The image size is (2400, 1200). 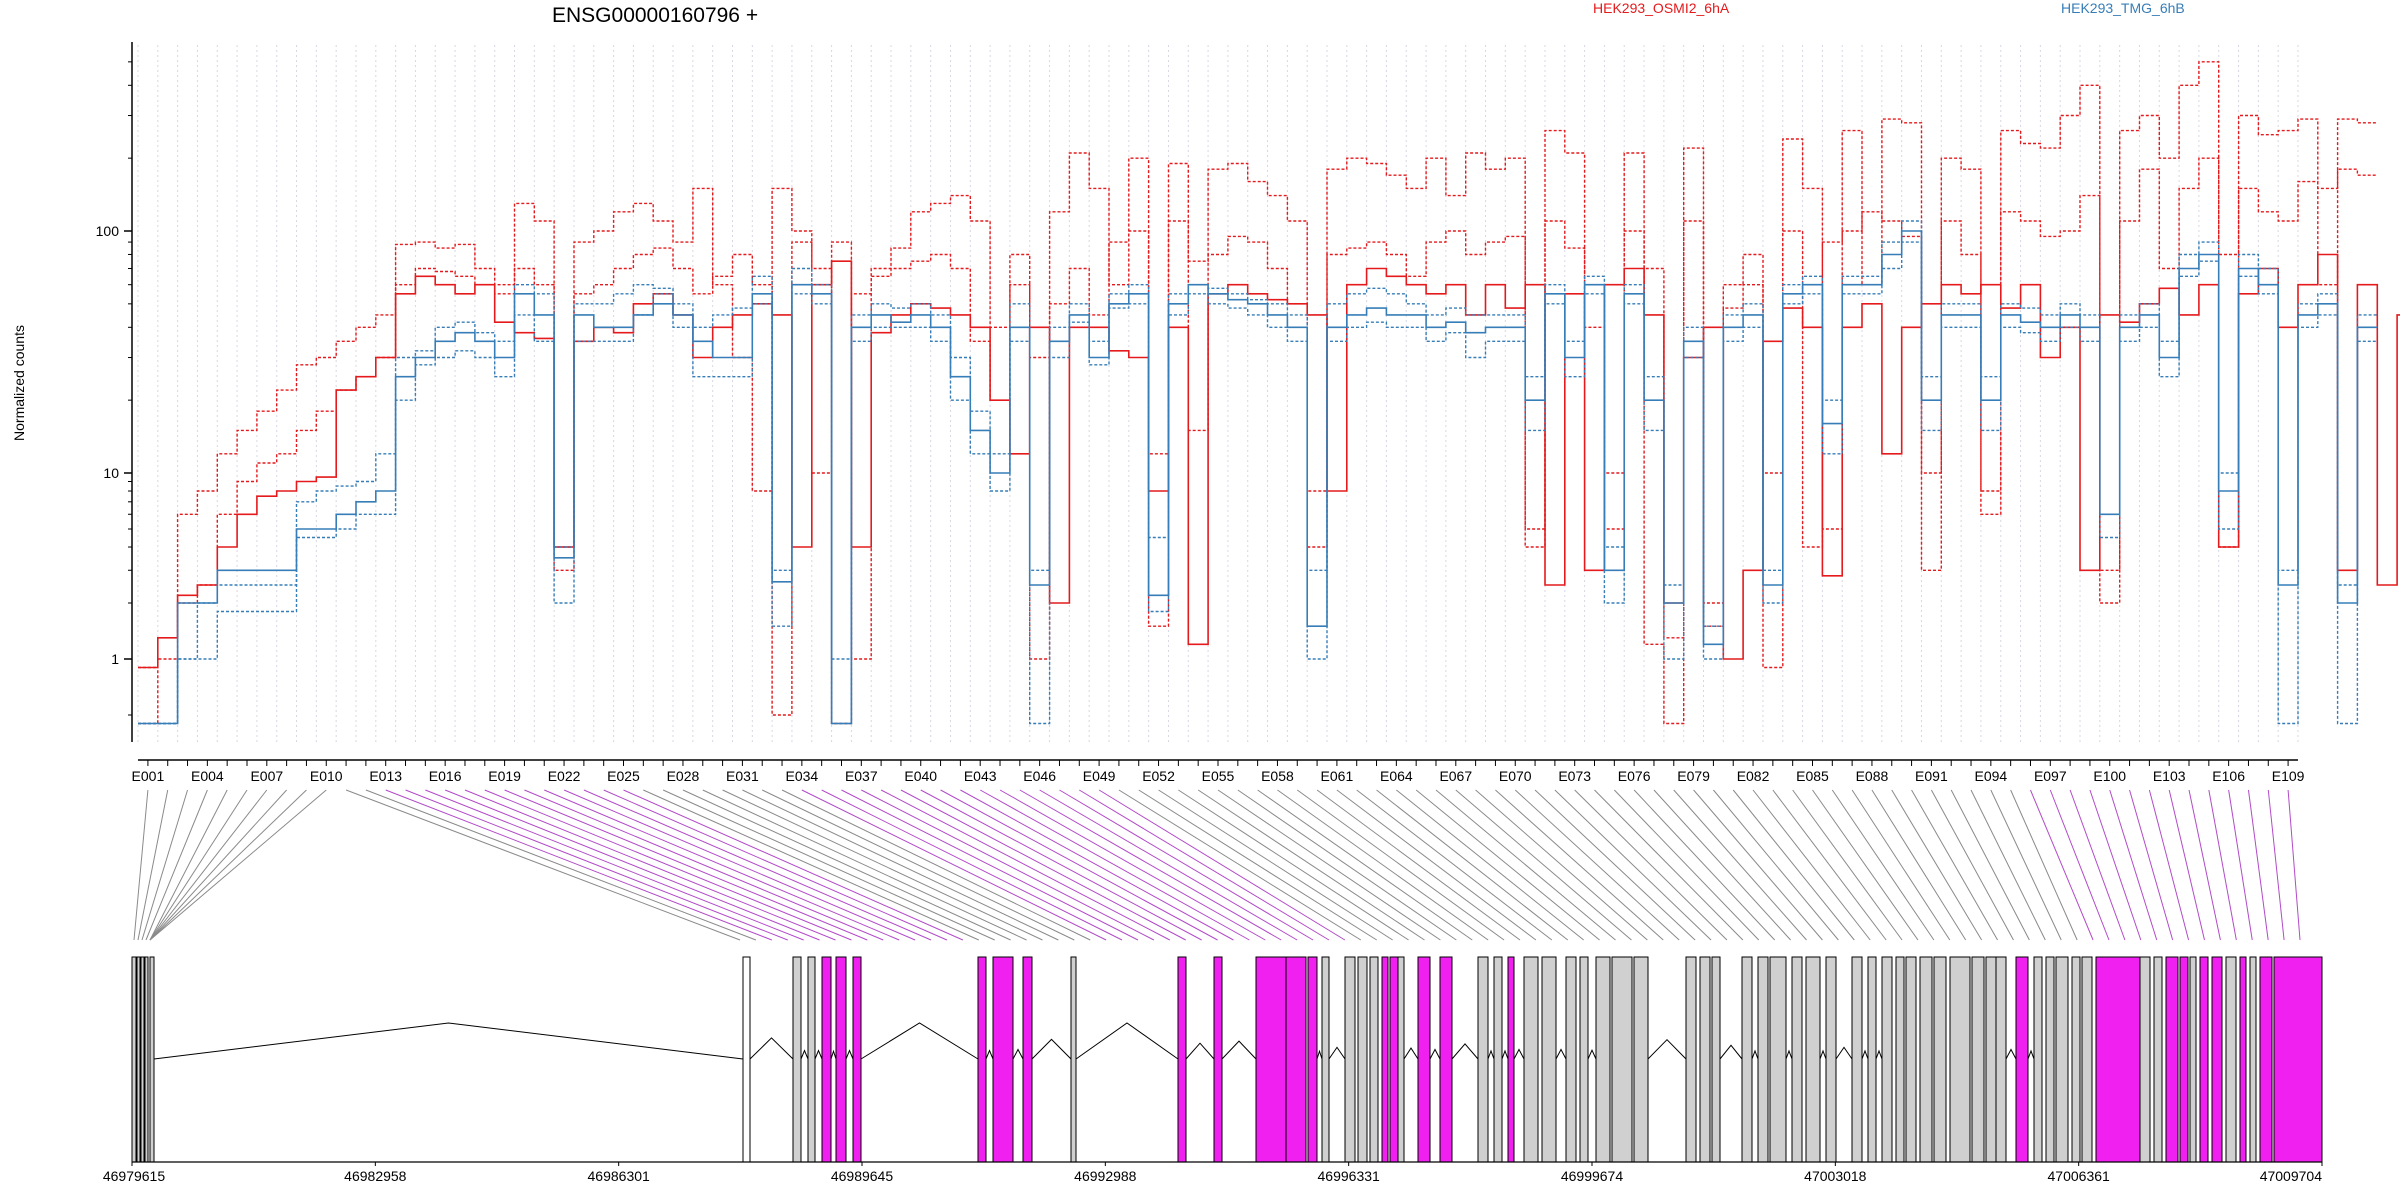 What do you see at coordinates (619, 1176) in the screenshot?
I see `coord-label: 46986301` at bounding box center [619, 1176].